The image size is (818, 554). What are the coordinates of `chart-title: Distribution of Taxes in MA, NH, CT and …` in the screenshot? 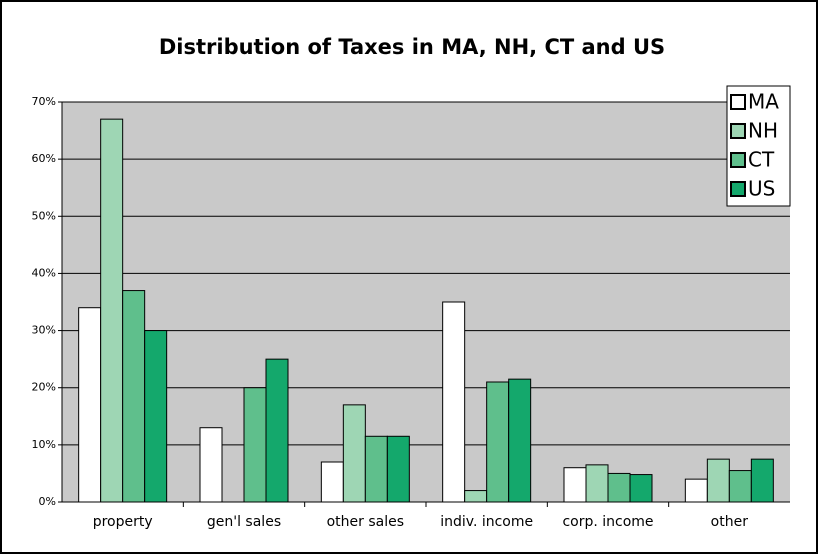 It's located at (412, 47).